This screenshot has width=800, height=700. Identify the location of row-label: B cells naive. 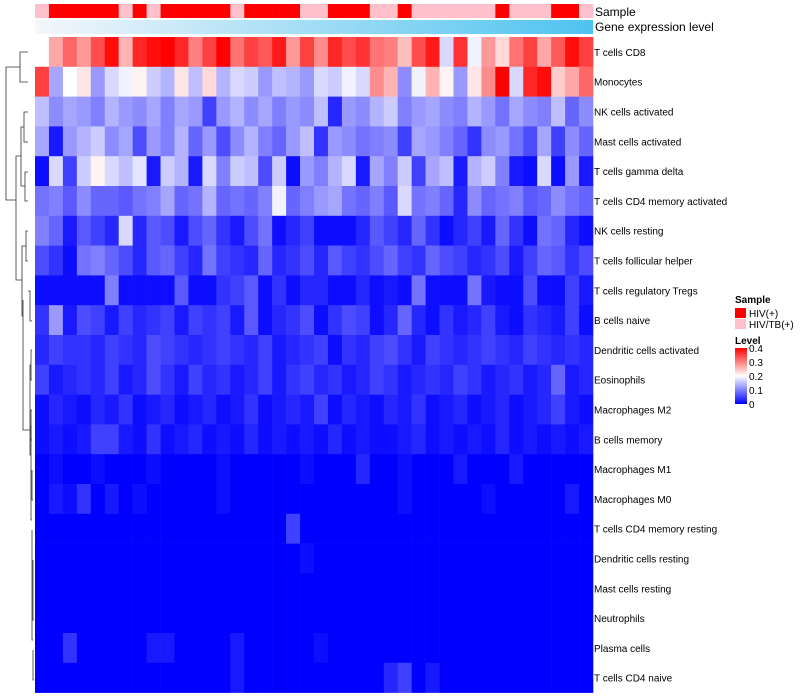
(622, 321).